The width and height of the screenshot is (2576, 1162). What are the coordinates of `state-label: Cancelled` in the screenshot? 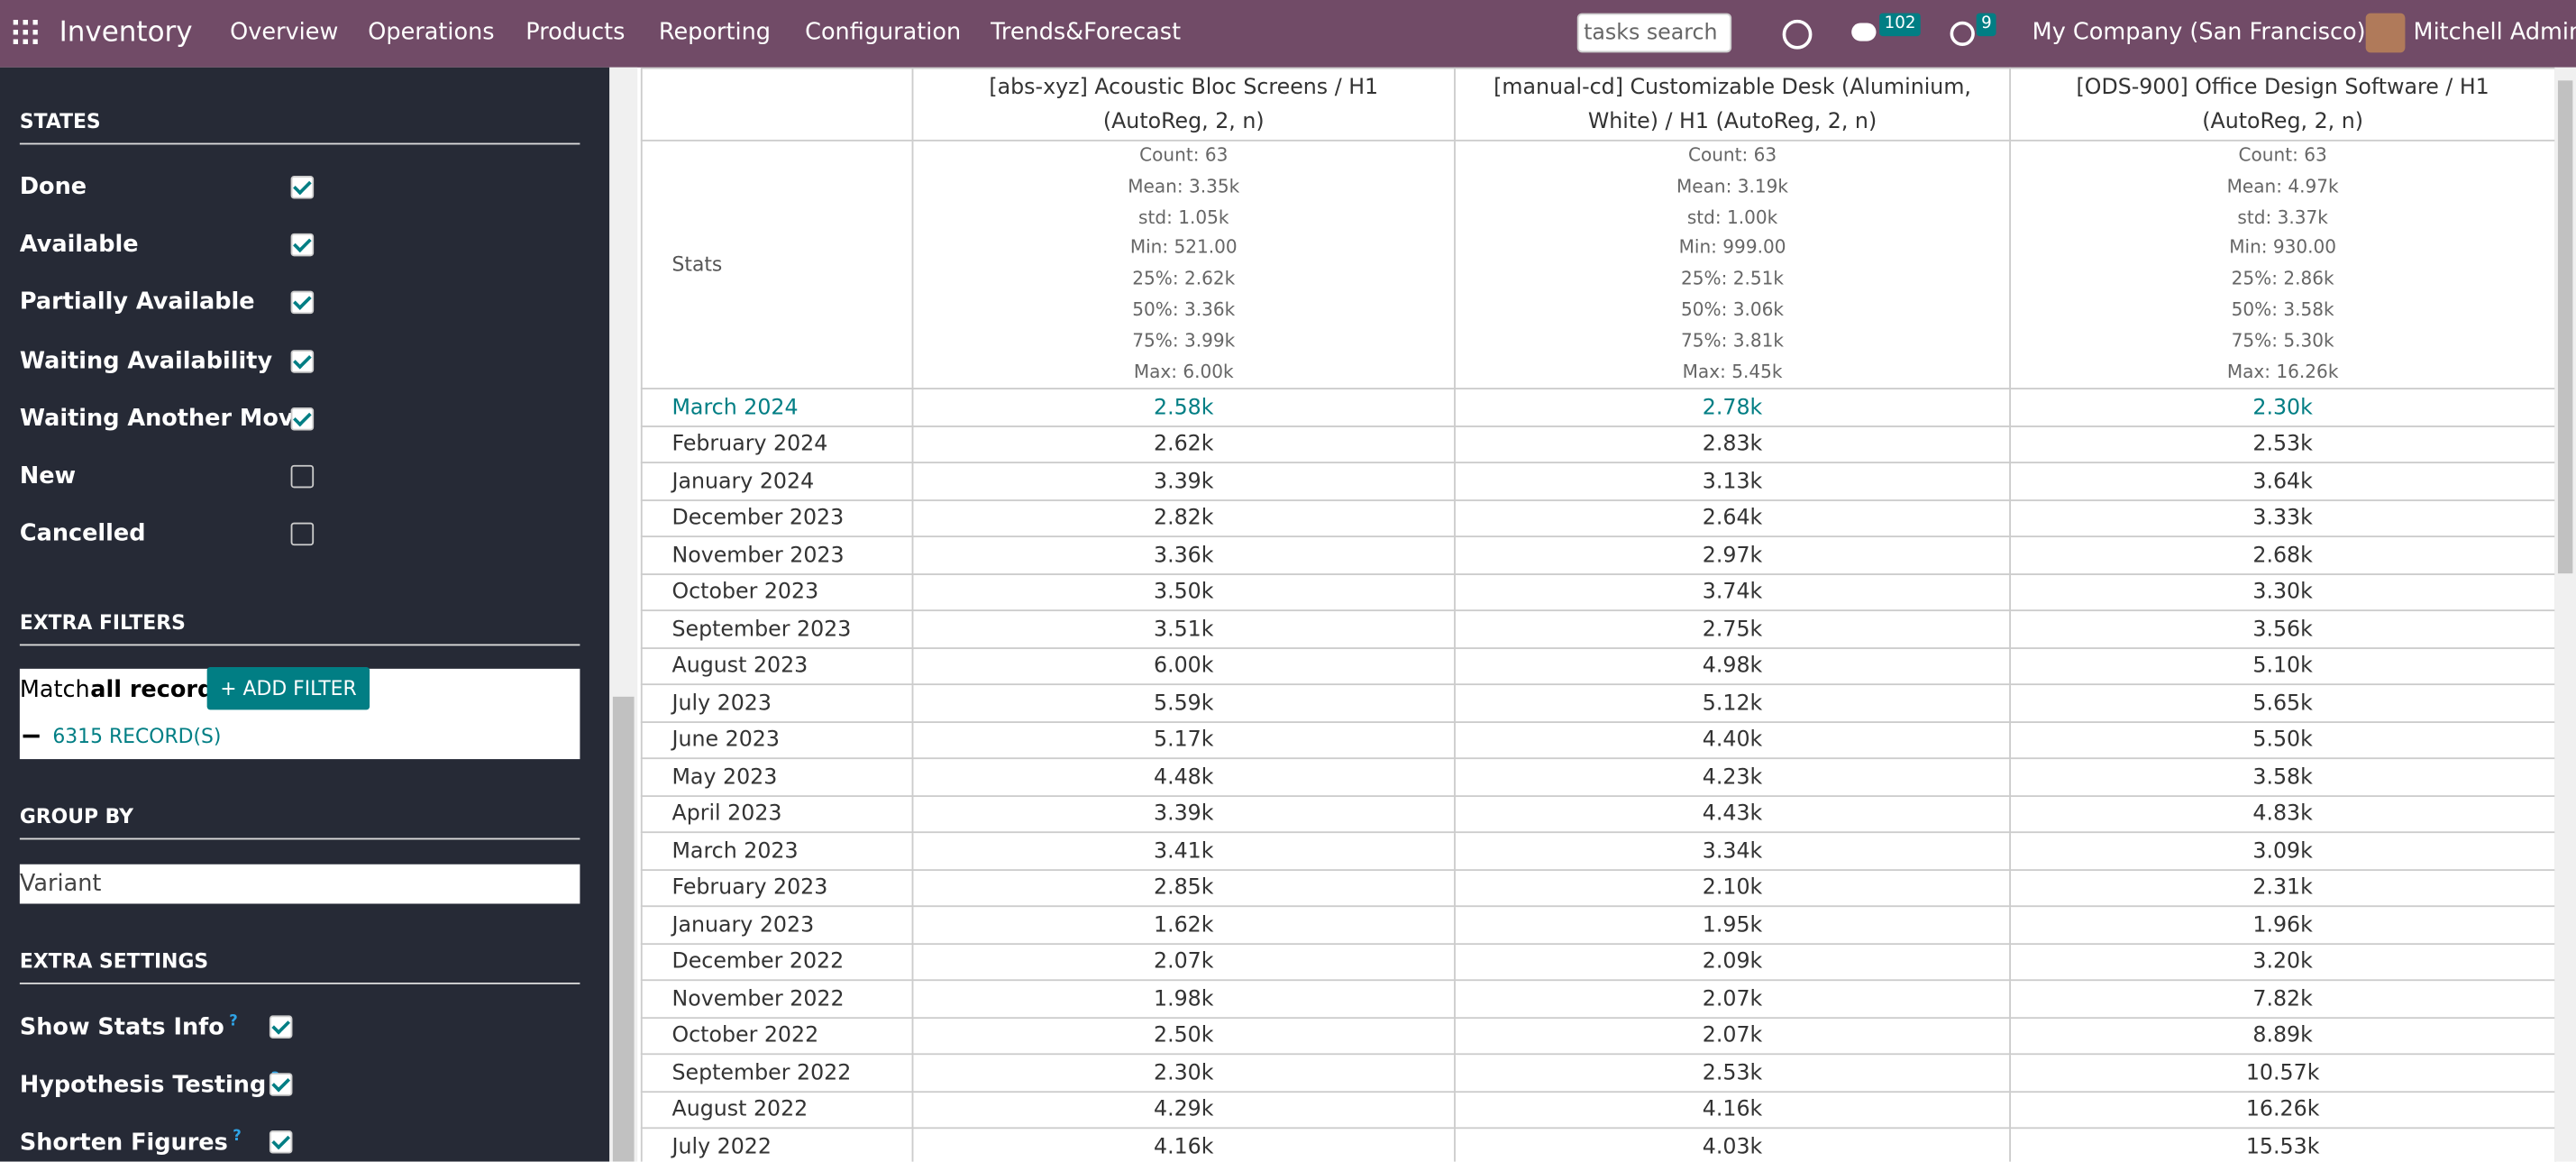 It's located at (82, 534).